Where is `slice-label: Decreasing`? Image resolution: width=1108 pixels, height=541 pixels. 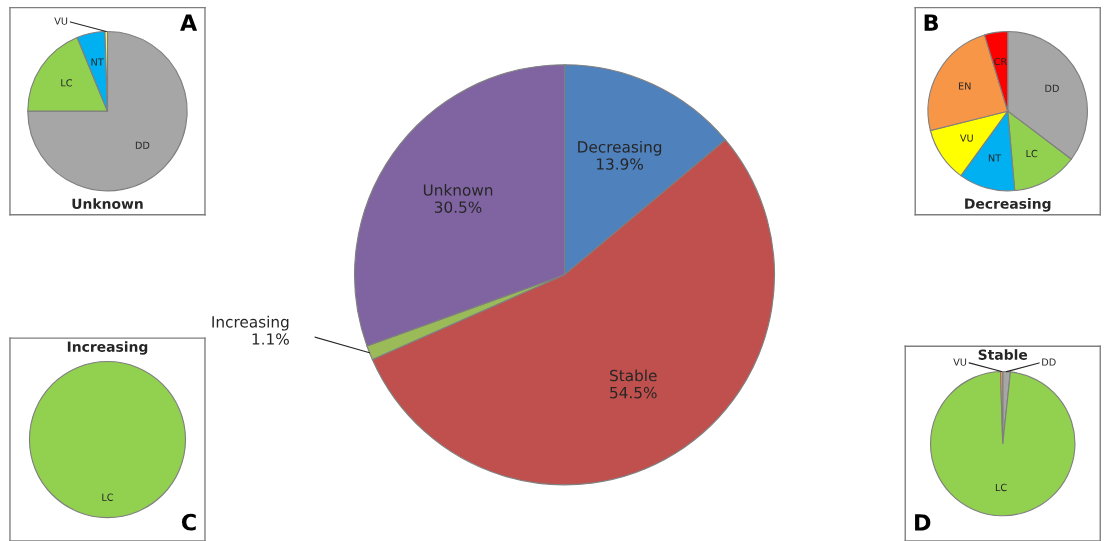
slice-label: Decreasing is located at coordinates (620, 148).